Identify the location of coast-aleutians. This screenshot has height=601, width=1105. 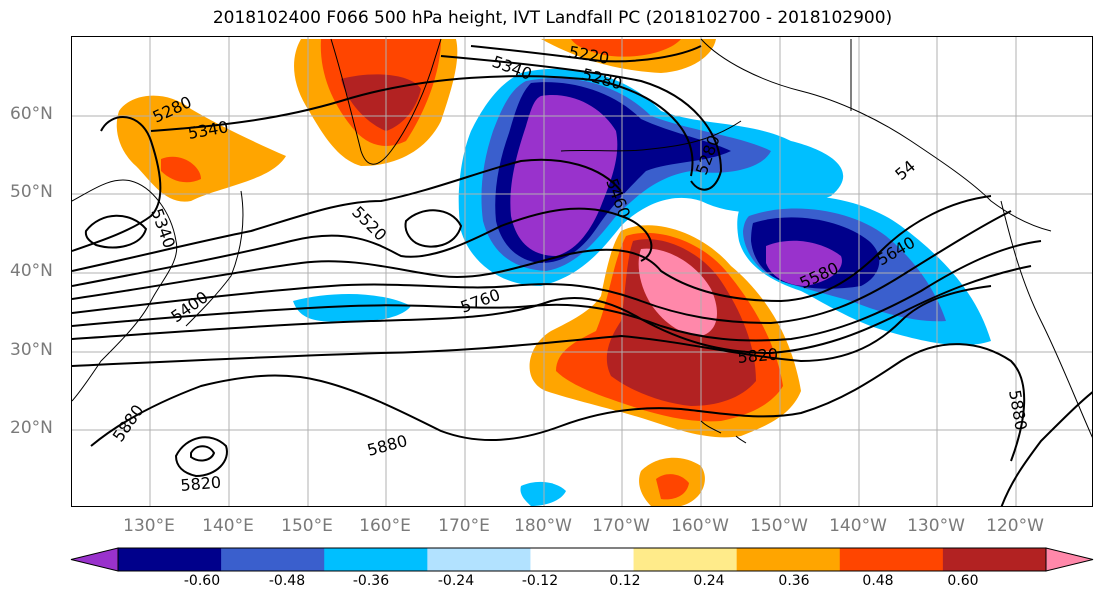
(651, 136).